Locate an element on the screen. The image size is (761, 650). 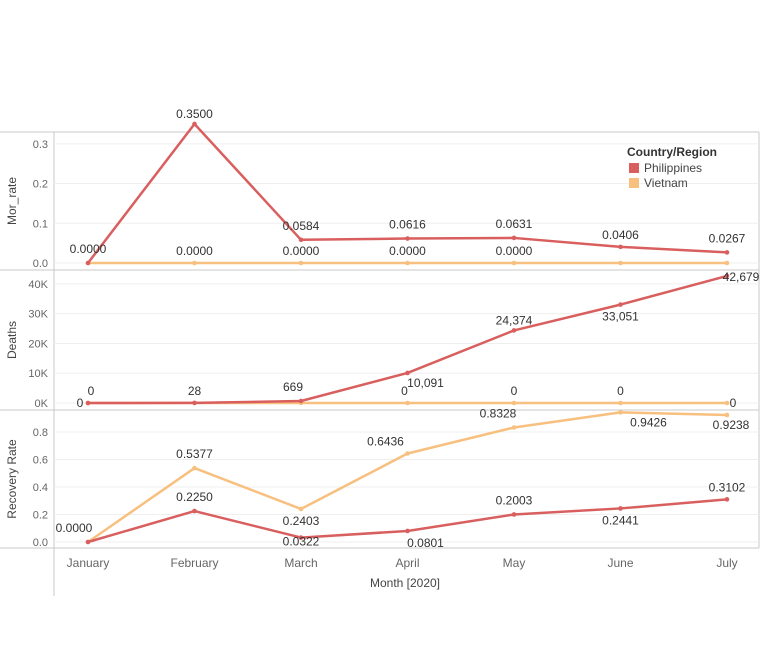
x-axis-label: Month [2020] is located at coordinates (405, 583).